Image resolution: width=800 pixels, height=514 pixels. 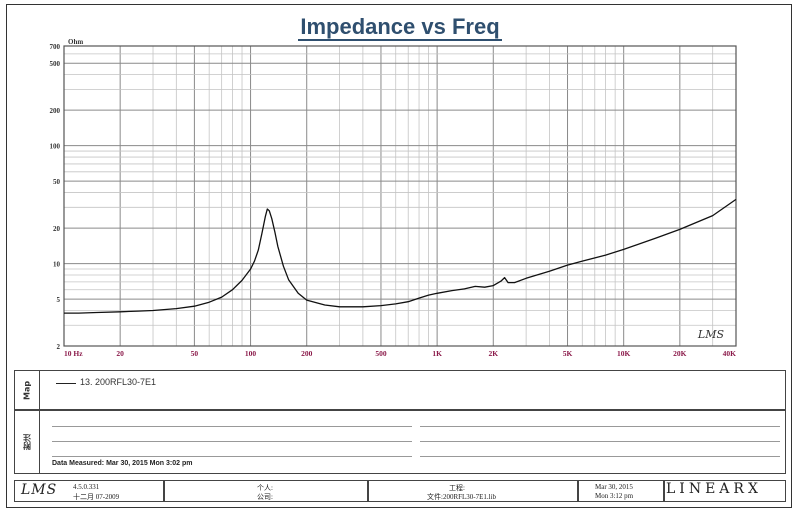 I want to click on chart-title: Impedance vs Freq, so click(x=400, y=27).